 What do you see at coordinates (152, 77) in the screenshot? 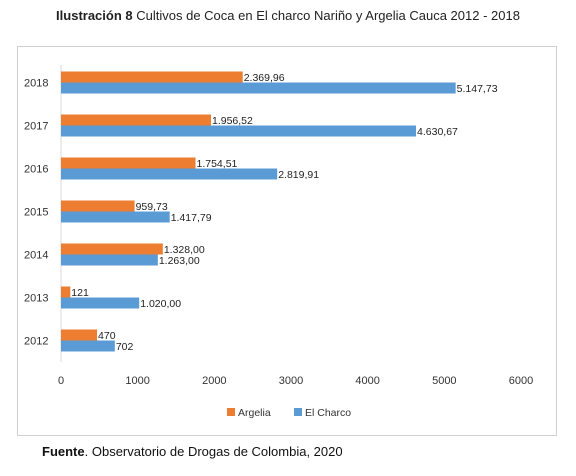
I see `bar-argelia-2018` at bounding box center [152, 77].